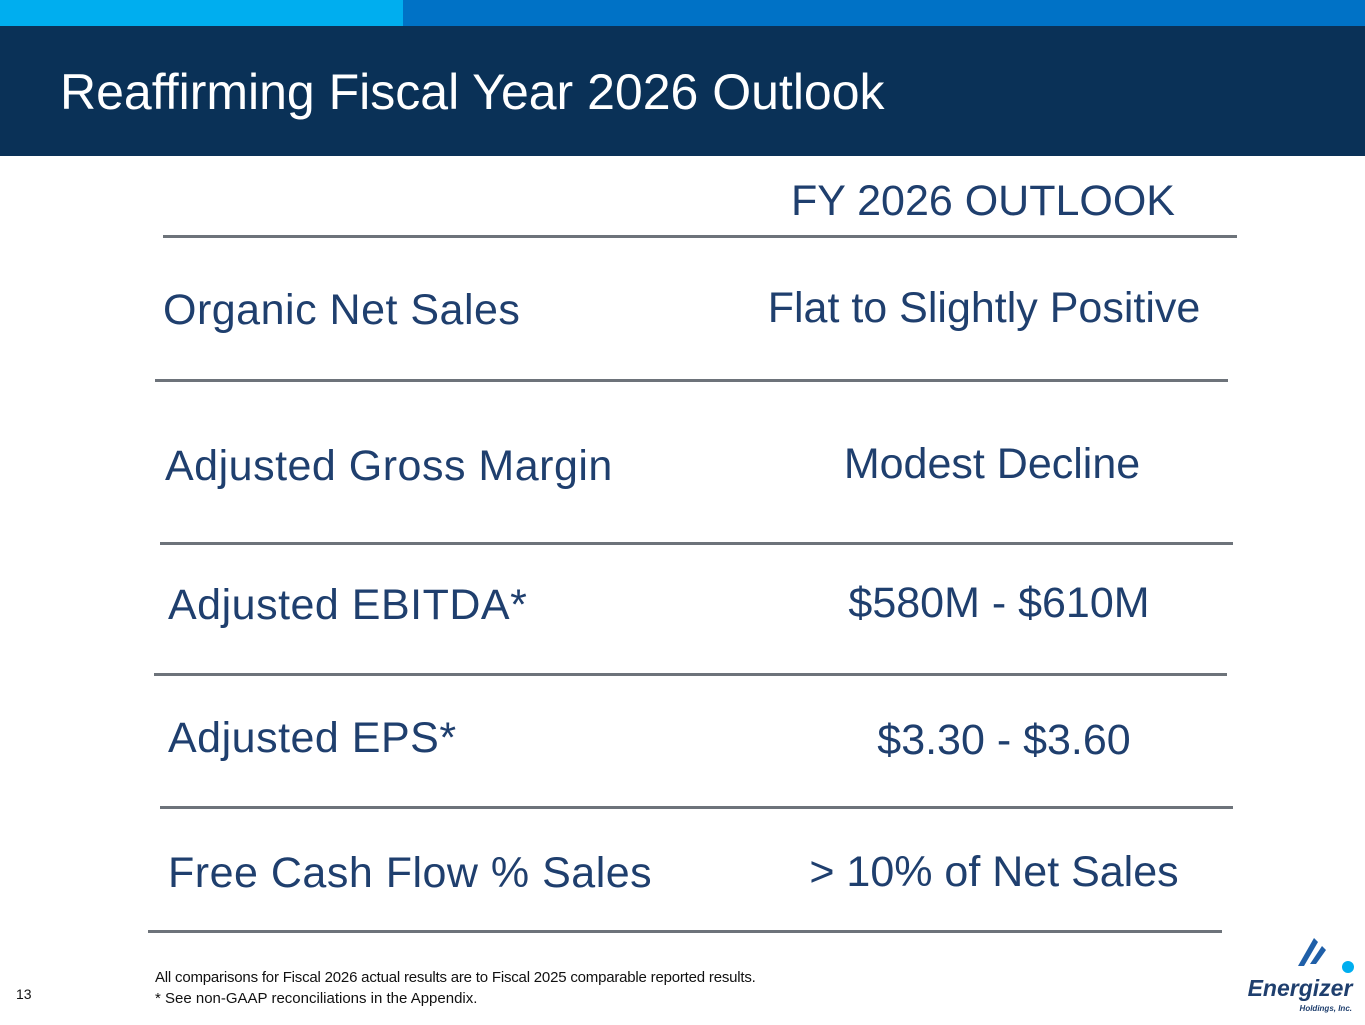 This screenshot has height=1025, width=1365. Describe the element at coordinates (992, 464) in the screenshot. I see `row-value-adjusted-gross-margin: Modest Decline` at that location.